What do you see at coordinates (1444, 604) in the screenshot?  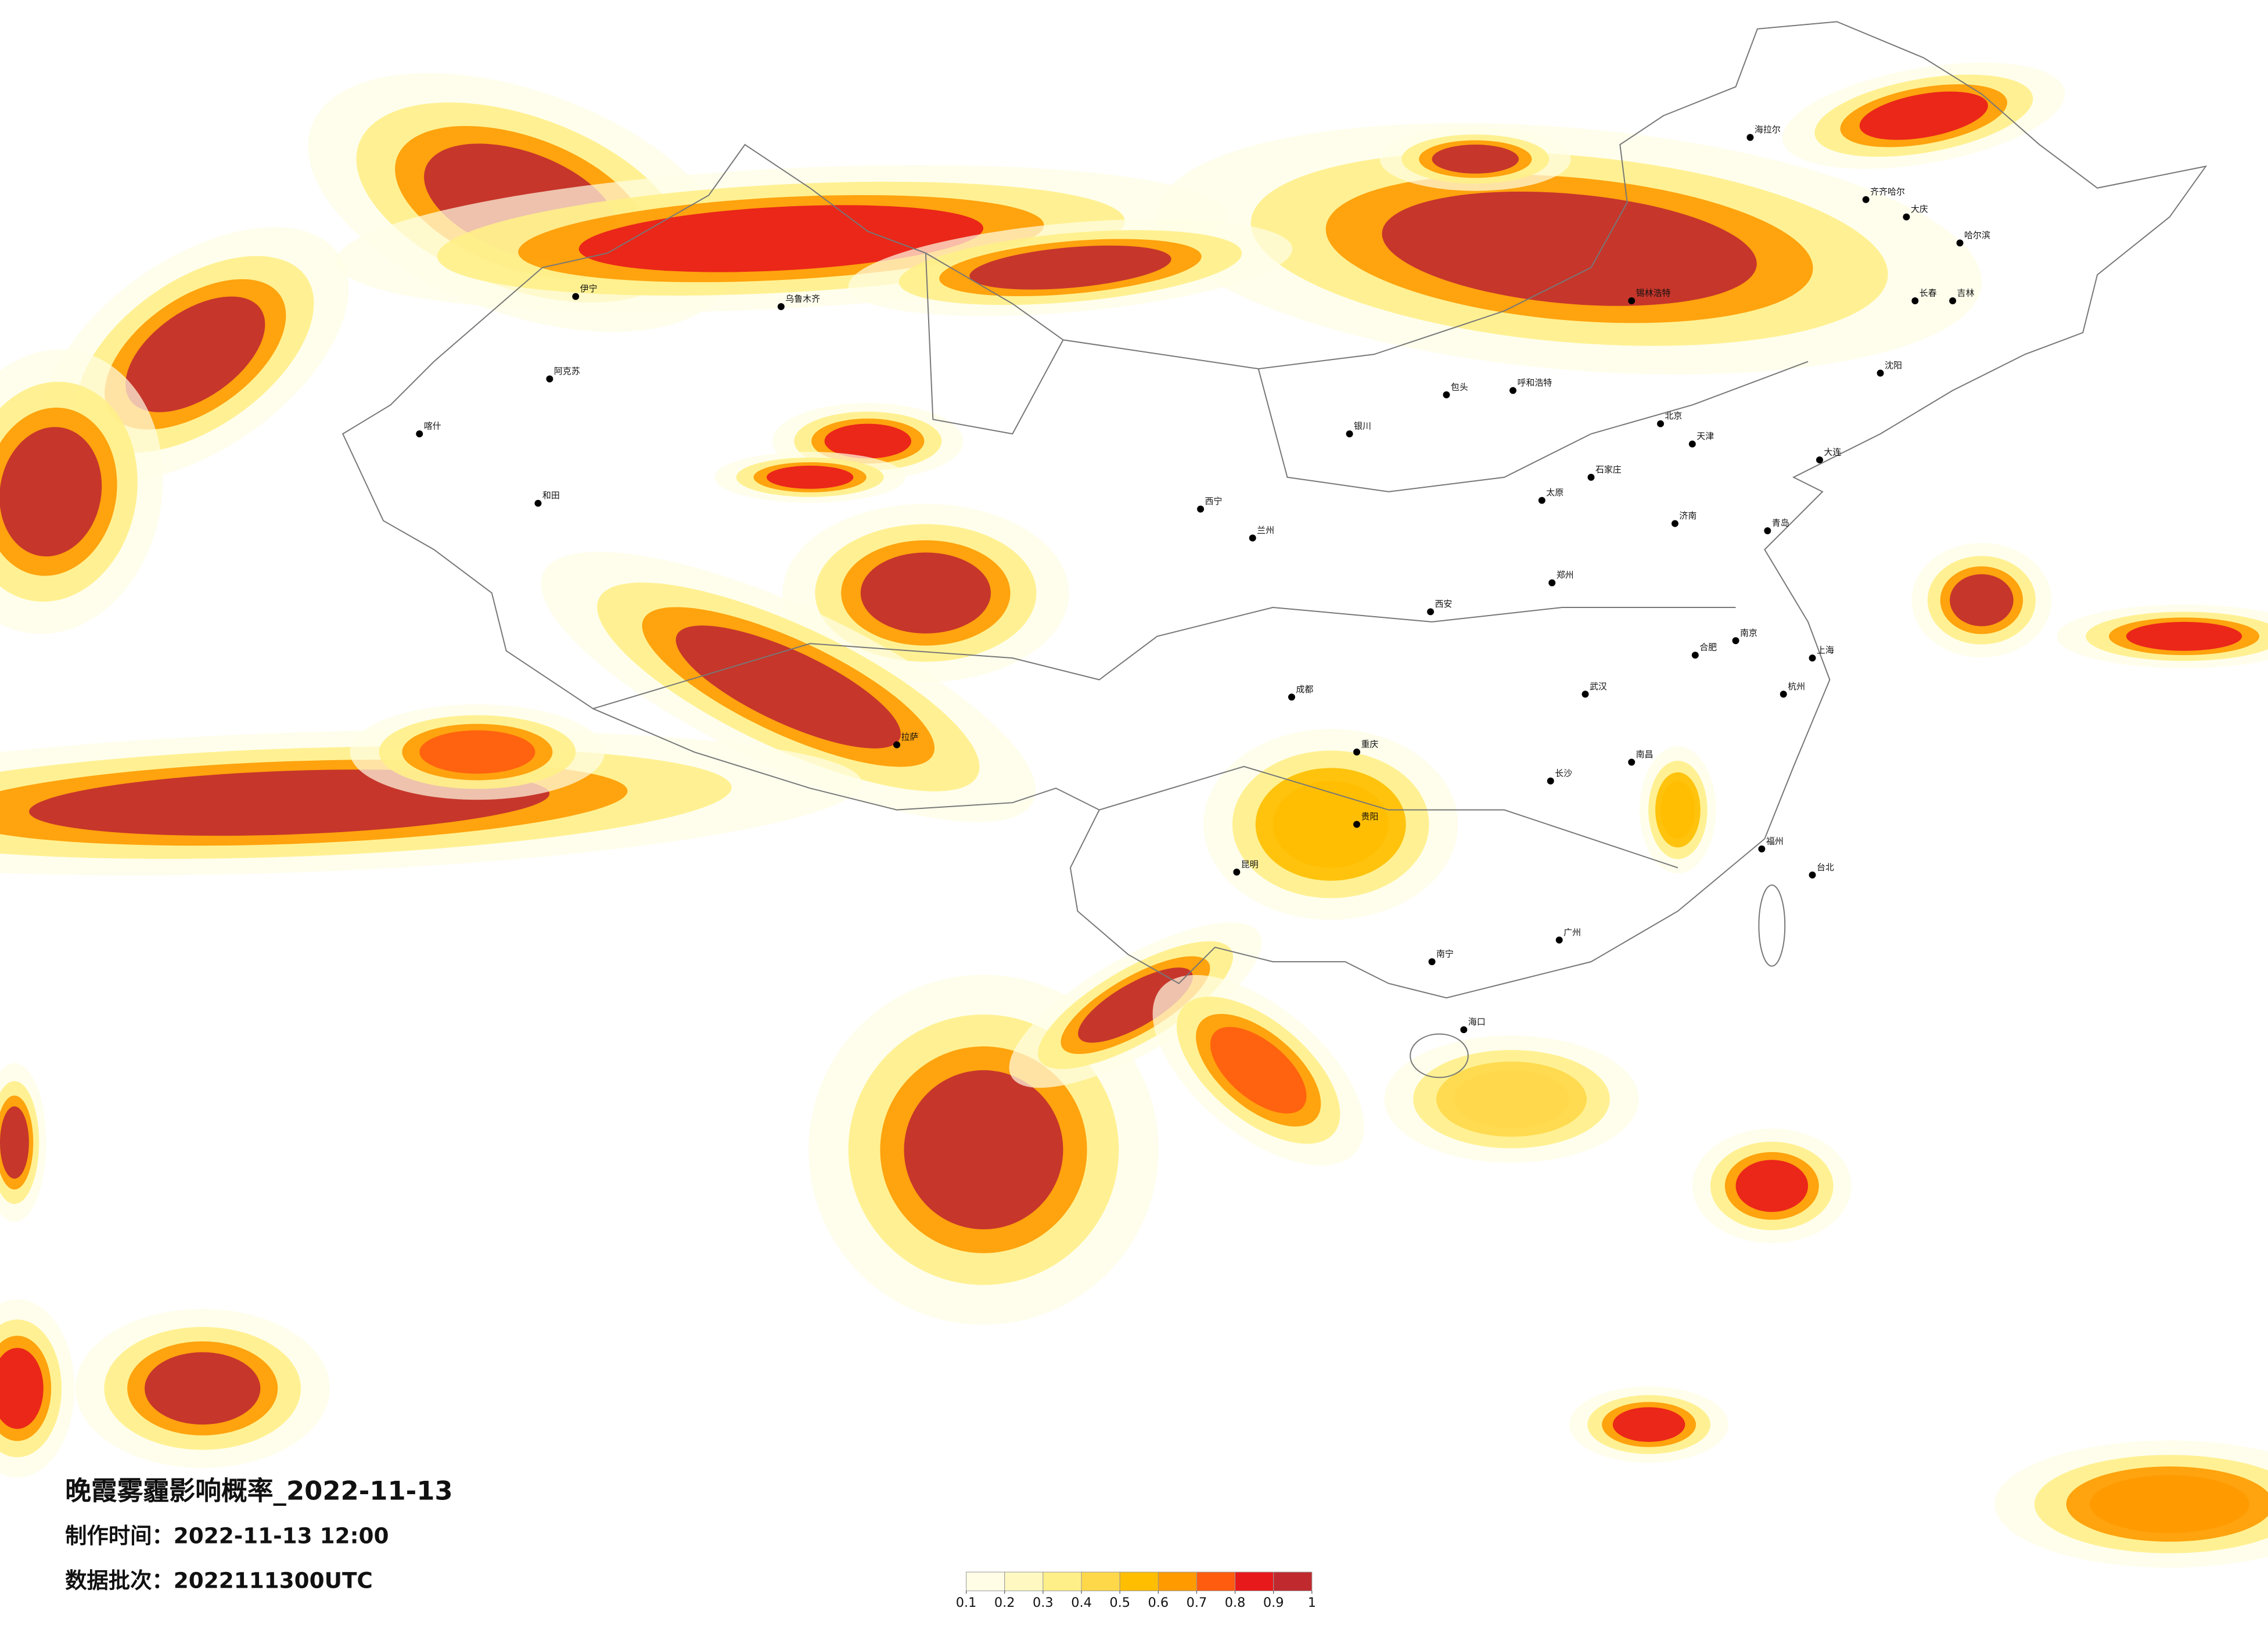 I see `city-label: 西安` at bounding box center [1444, 604].